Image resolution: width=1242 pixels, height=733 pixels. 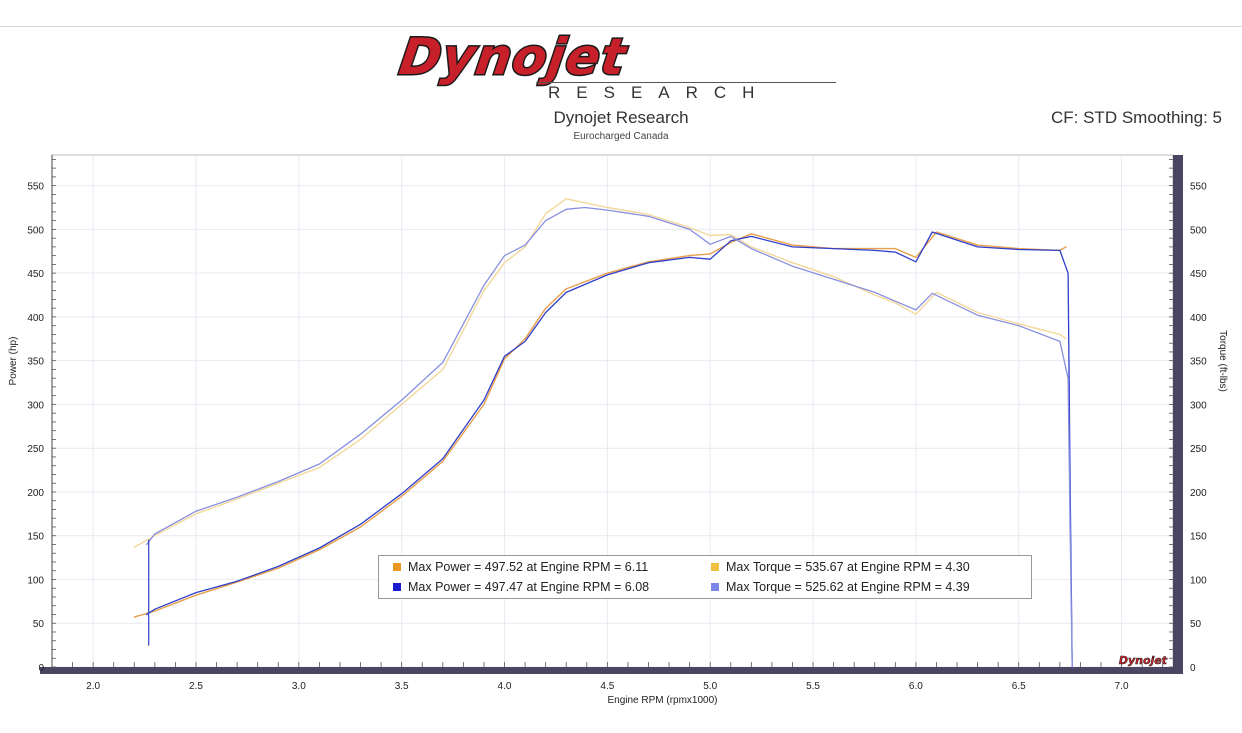 What do you see at coordinates (1198, 449) in the screenshot?
I see `y-tick-label-right: 250` at bounding box center [1198, 449].